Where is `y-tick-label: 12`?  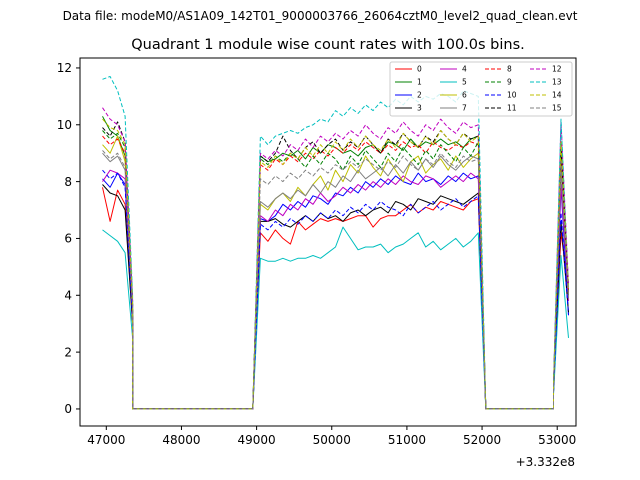
y-tick-label: 12 is located at coordinates (64, 68).